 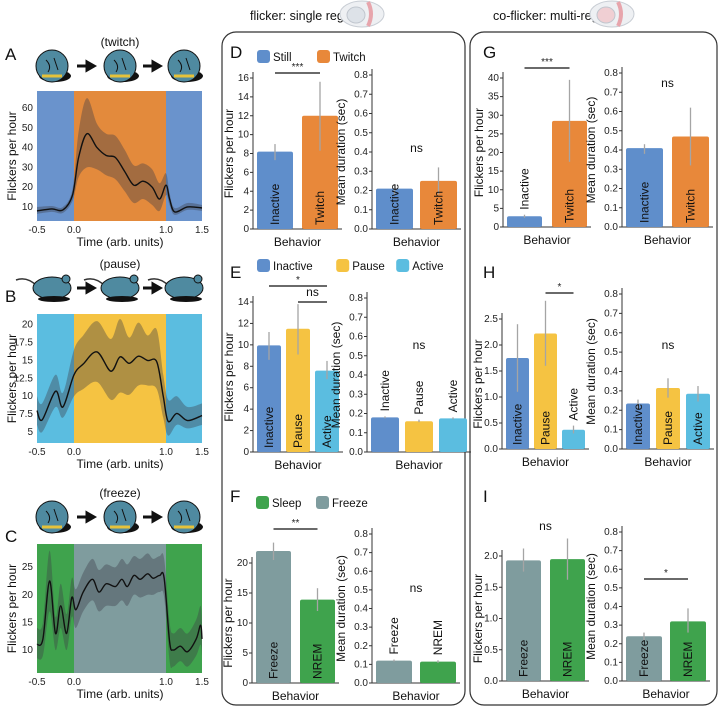 I want to click on confidence-band, so click(x=119, y=377).